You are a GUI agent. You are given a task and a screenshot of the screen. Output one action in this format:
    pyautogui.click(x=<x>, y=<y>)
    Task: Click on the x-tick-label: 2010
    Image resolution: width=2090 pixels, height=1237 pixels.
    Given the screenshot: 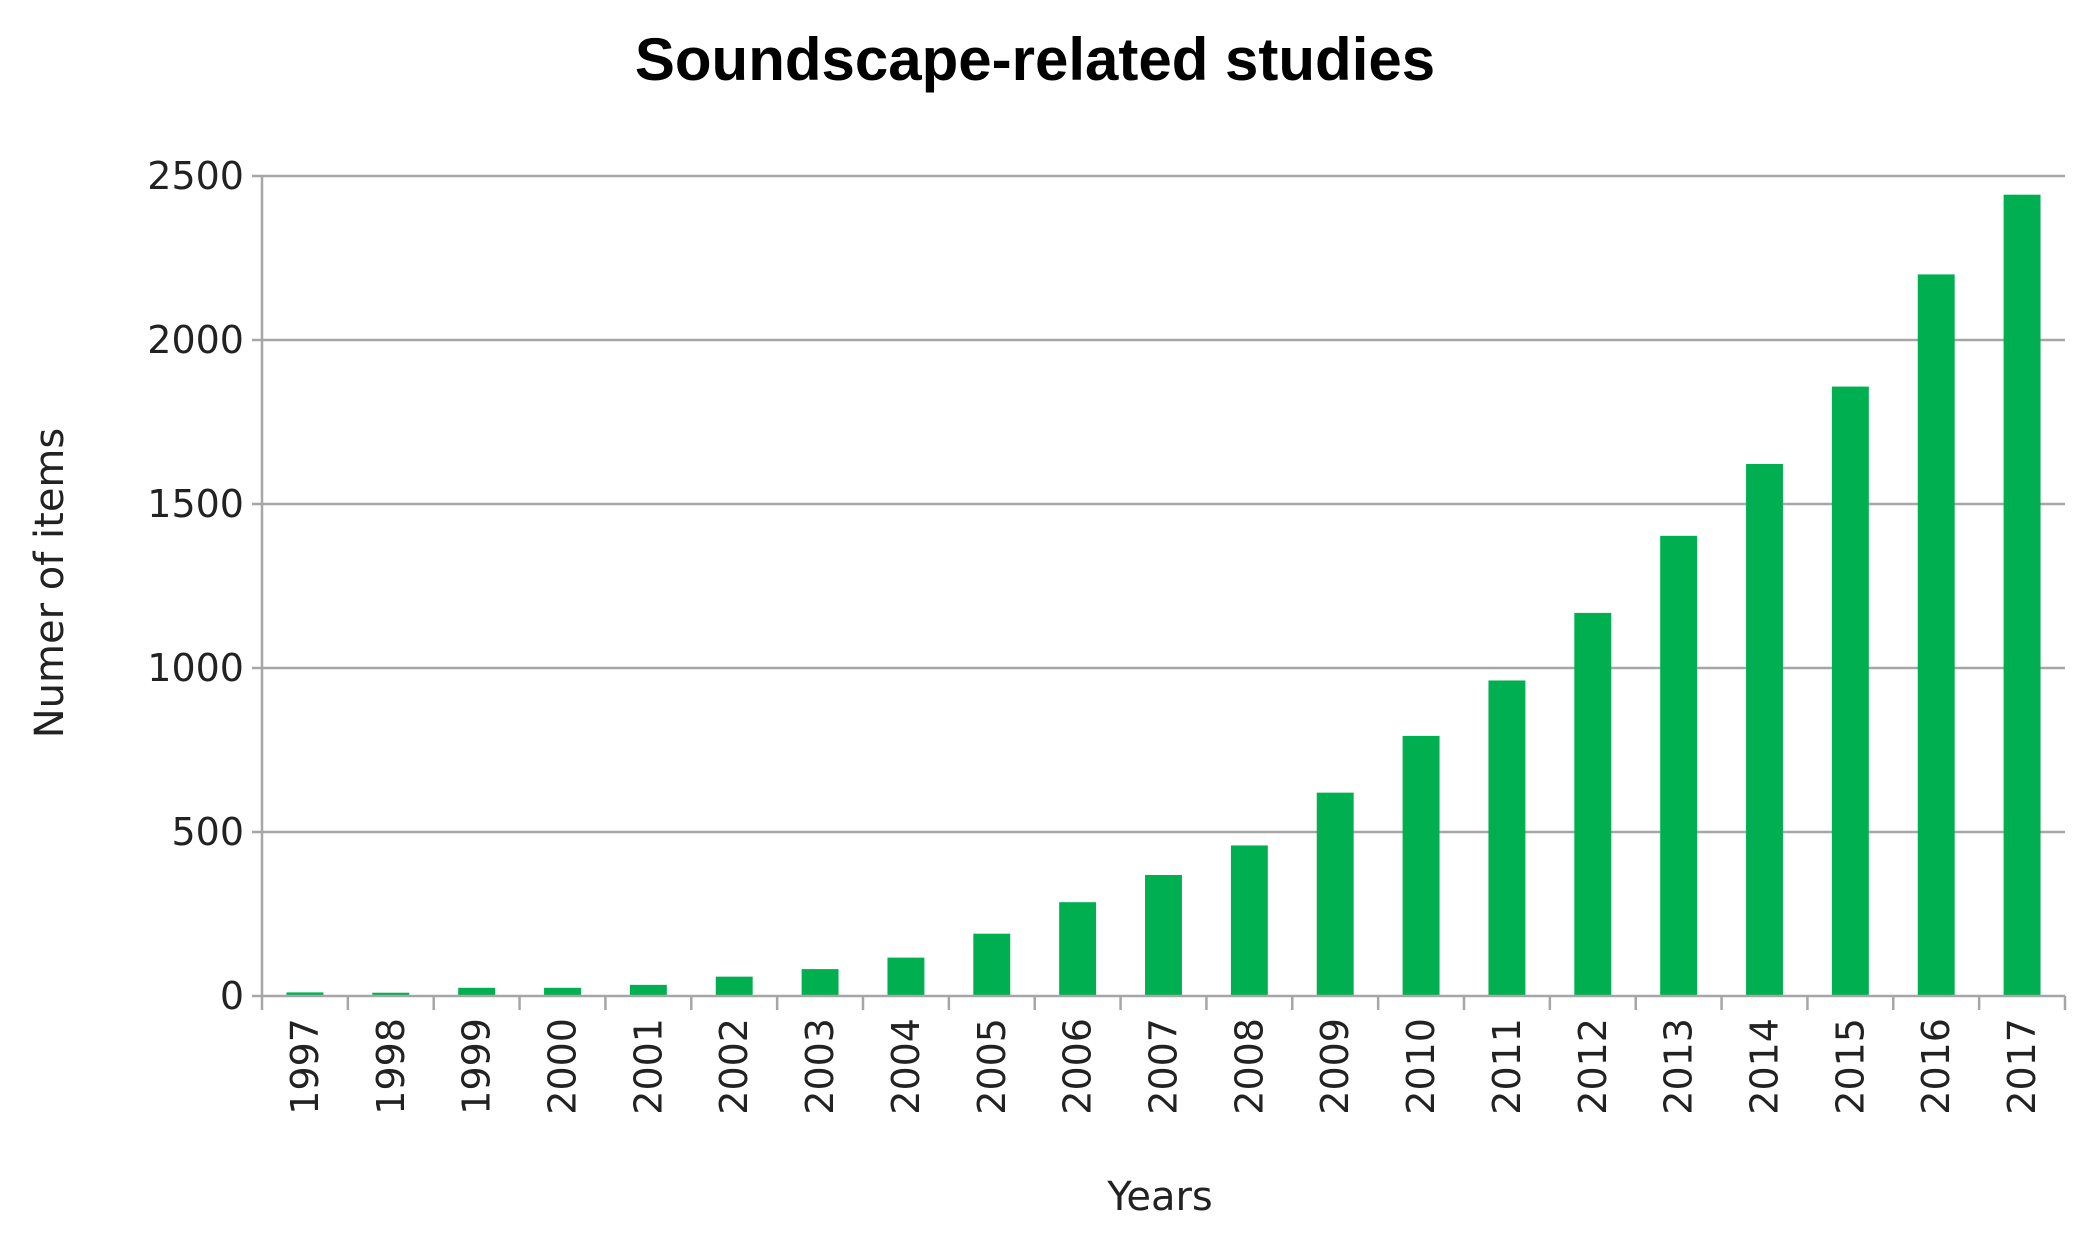 What is the action you would take?
    pyautogui.click(x=1421, y=1066)
    